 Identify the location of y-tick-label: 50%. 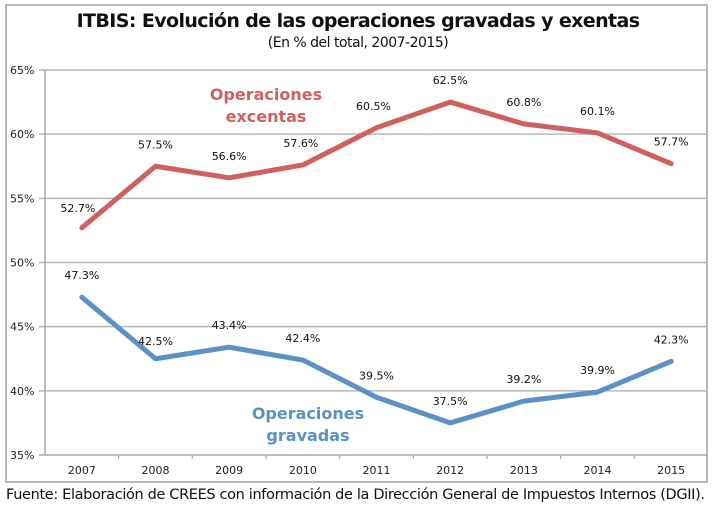
(22, 263).